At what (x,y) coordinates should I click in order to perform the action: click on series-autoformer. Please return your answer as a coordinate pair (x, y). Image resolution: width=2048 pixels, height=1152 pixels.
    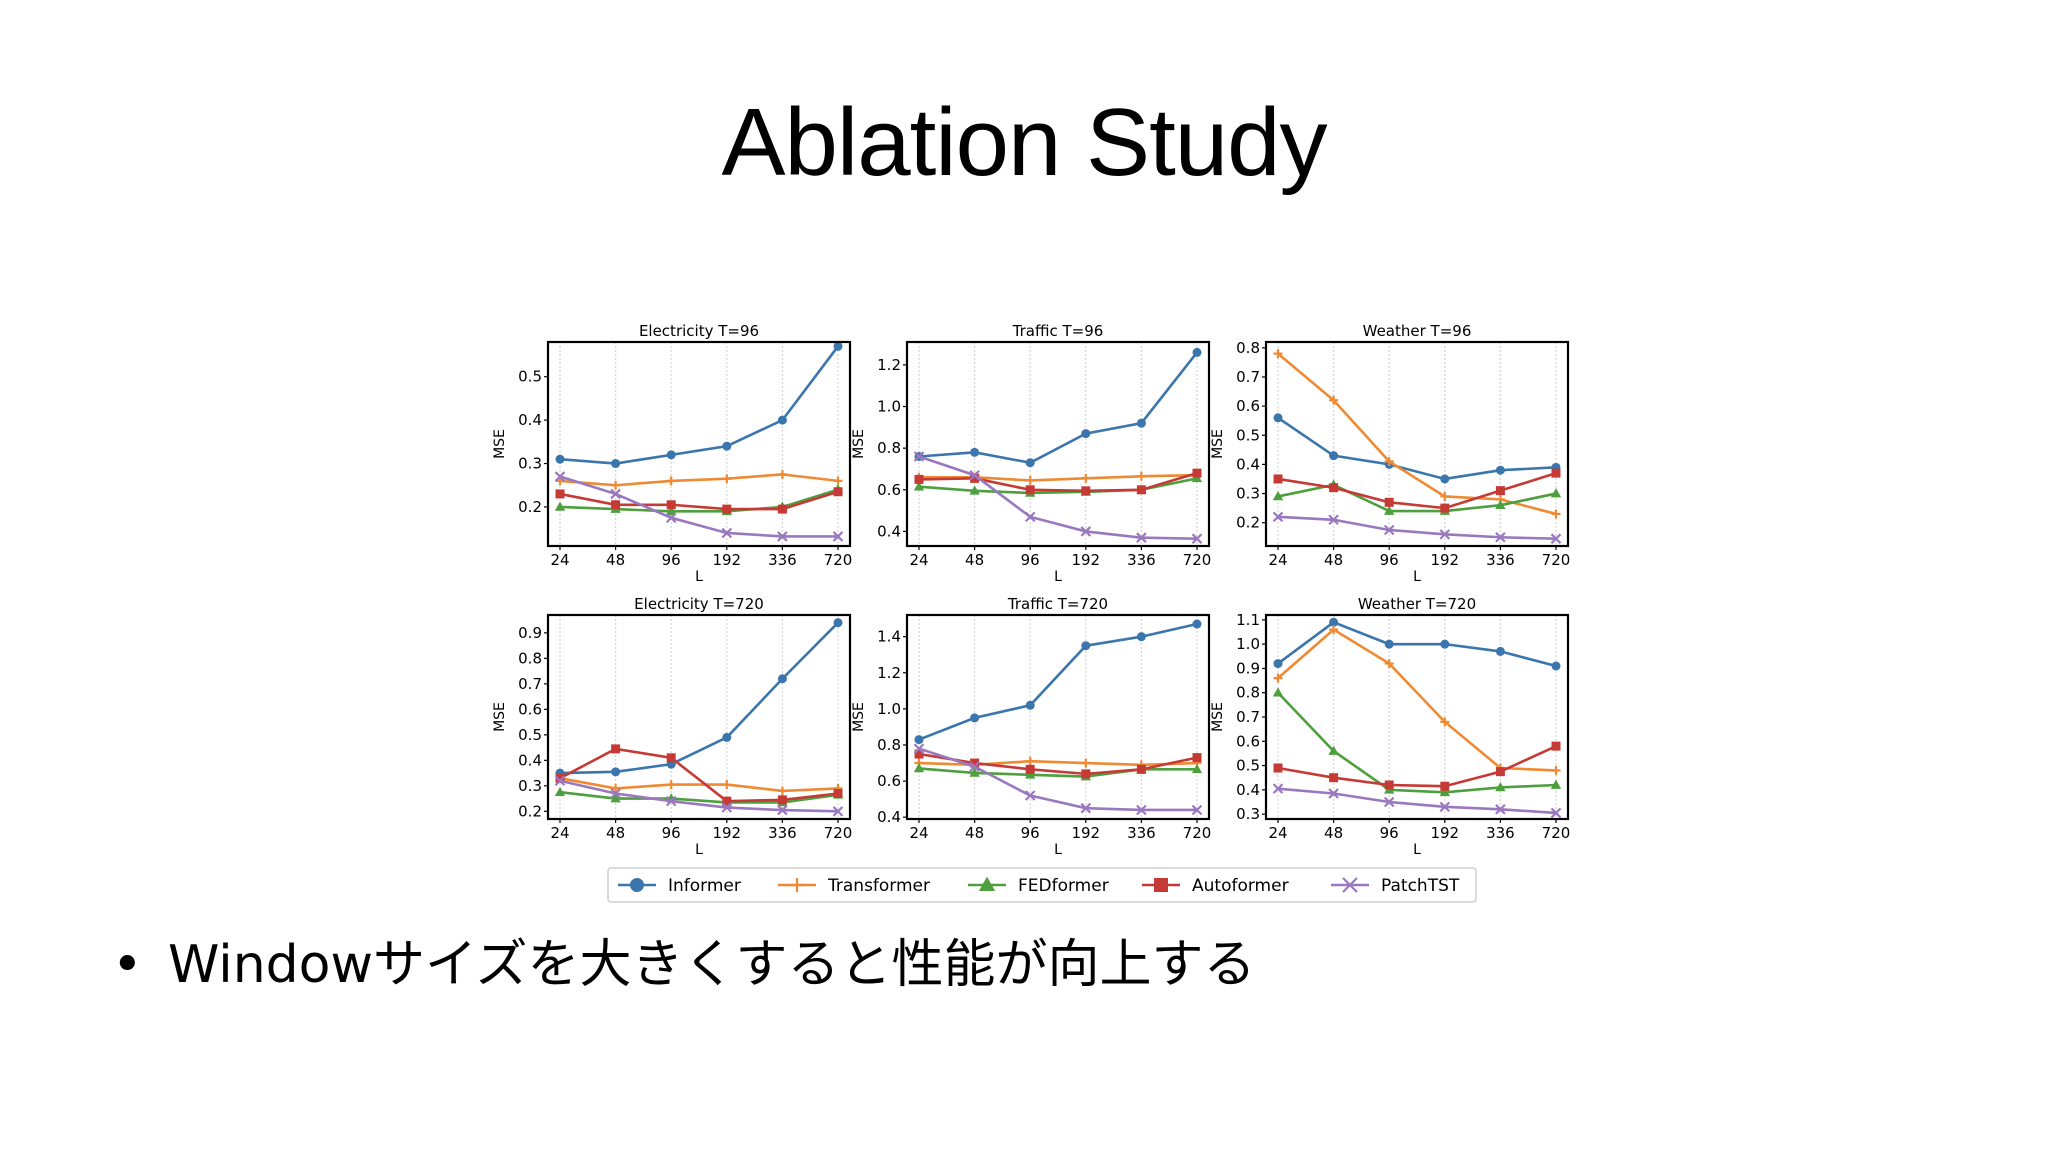
    Looking at the image, I should click on (1058, 764).